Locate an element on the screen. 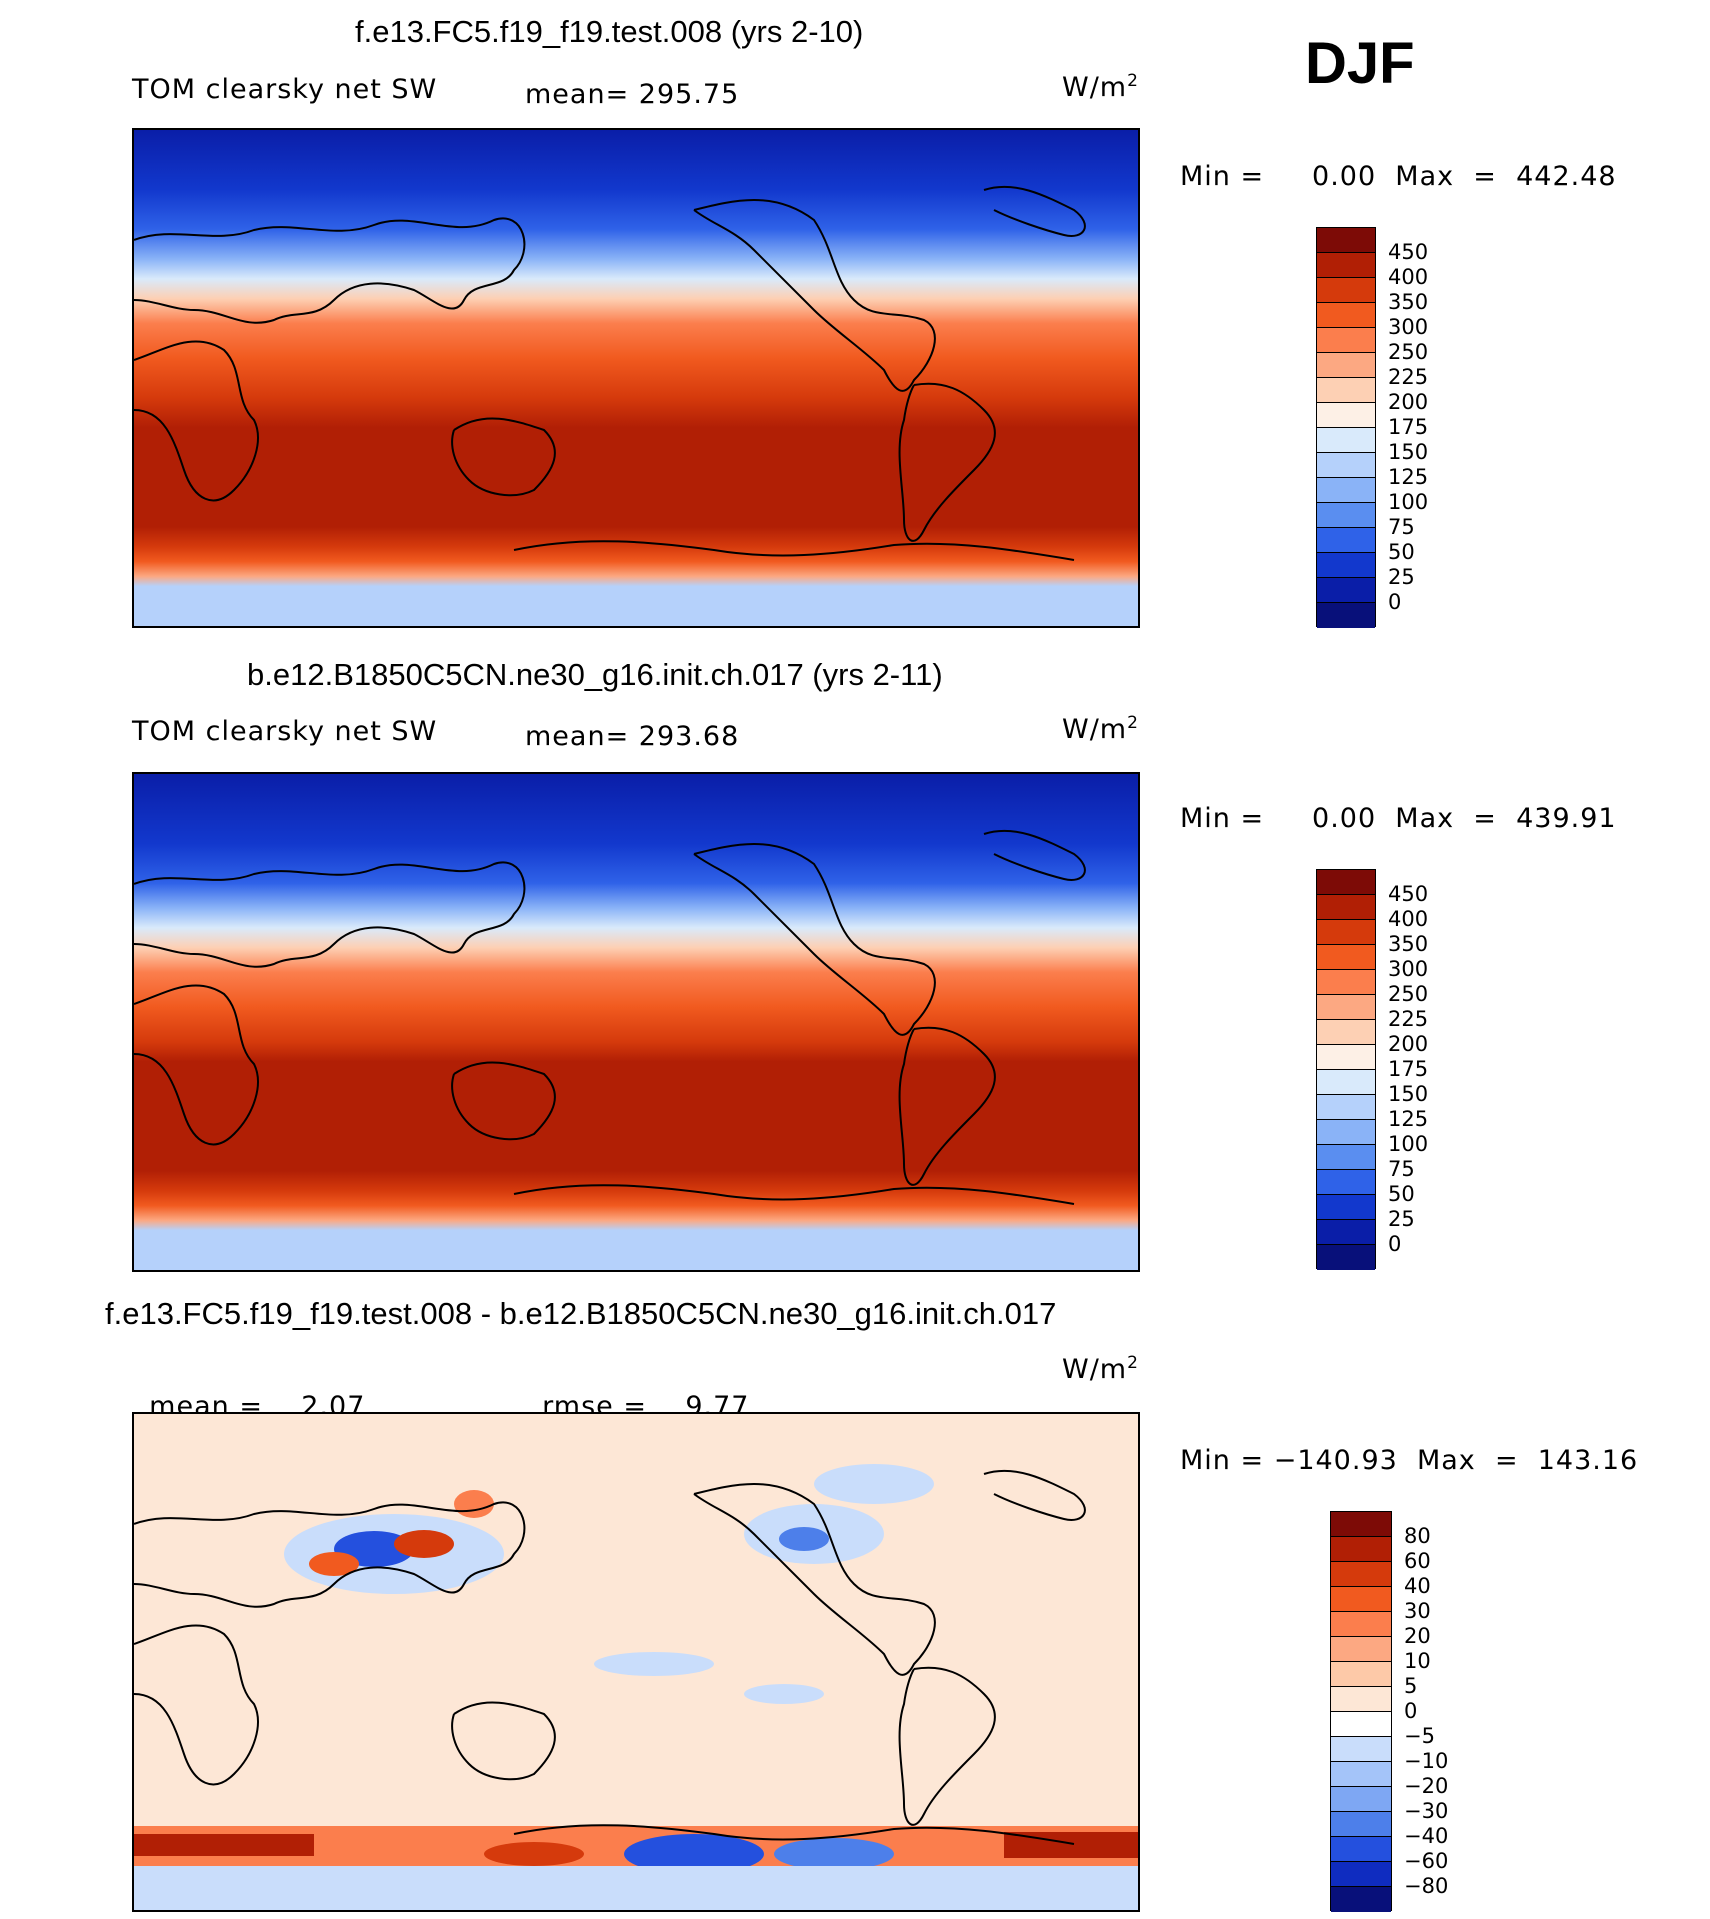 The width and height of the screenshot is (1710, 1919). colorbar-tick-label: −40 is located at coordinates (1426, 1836).